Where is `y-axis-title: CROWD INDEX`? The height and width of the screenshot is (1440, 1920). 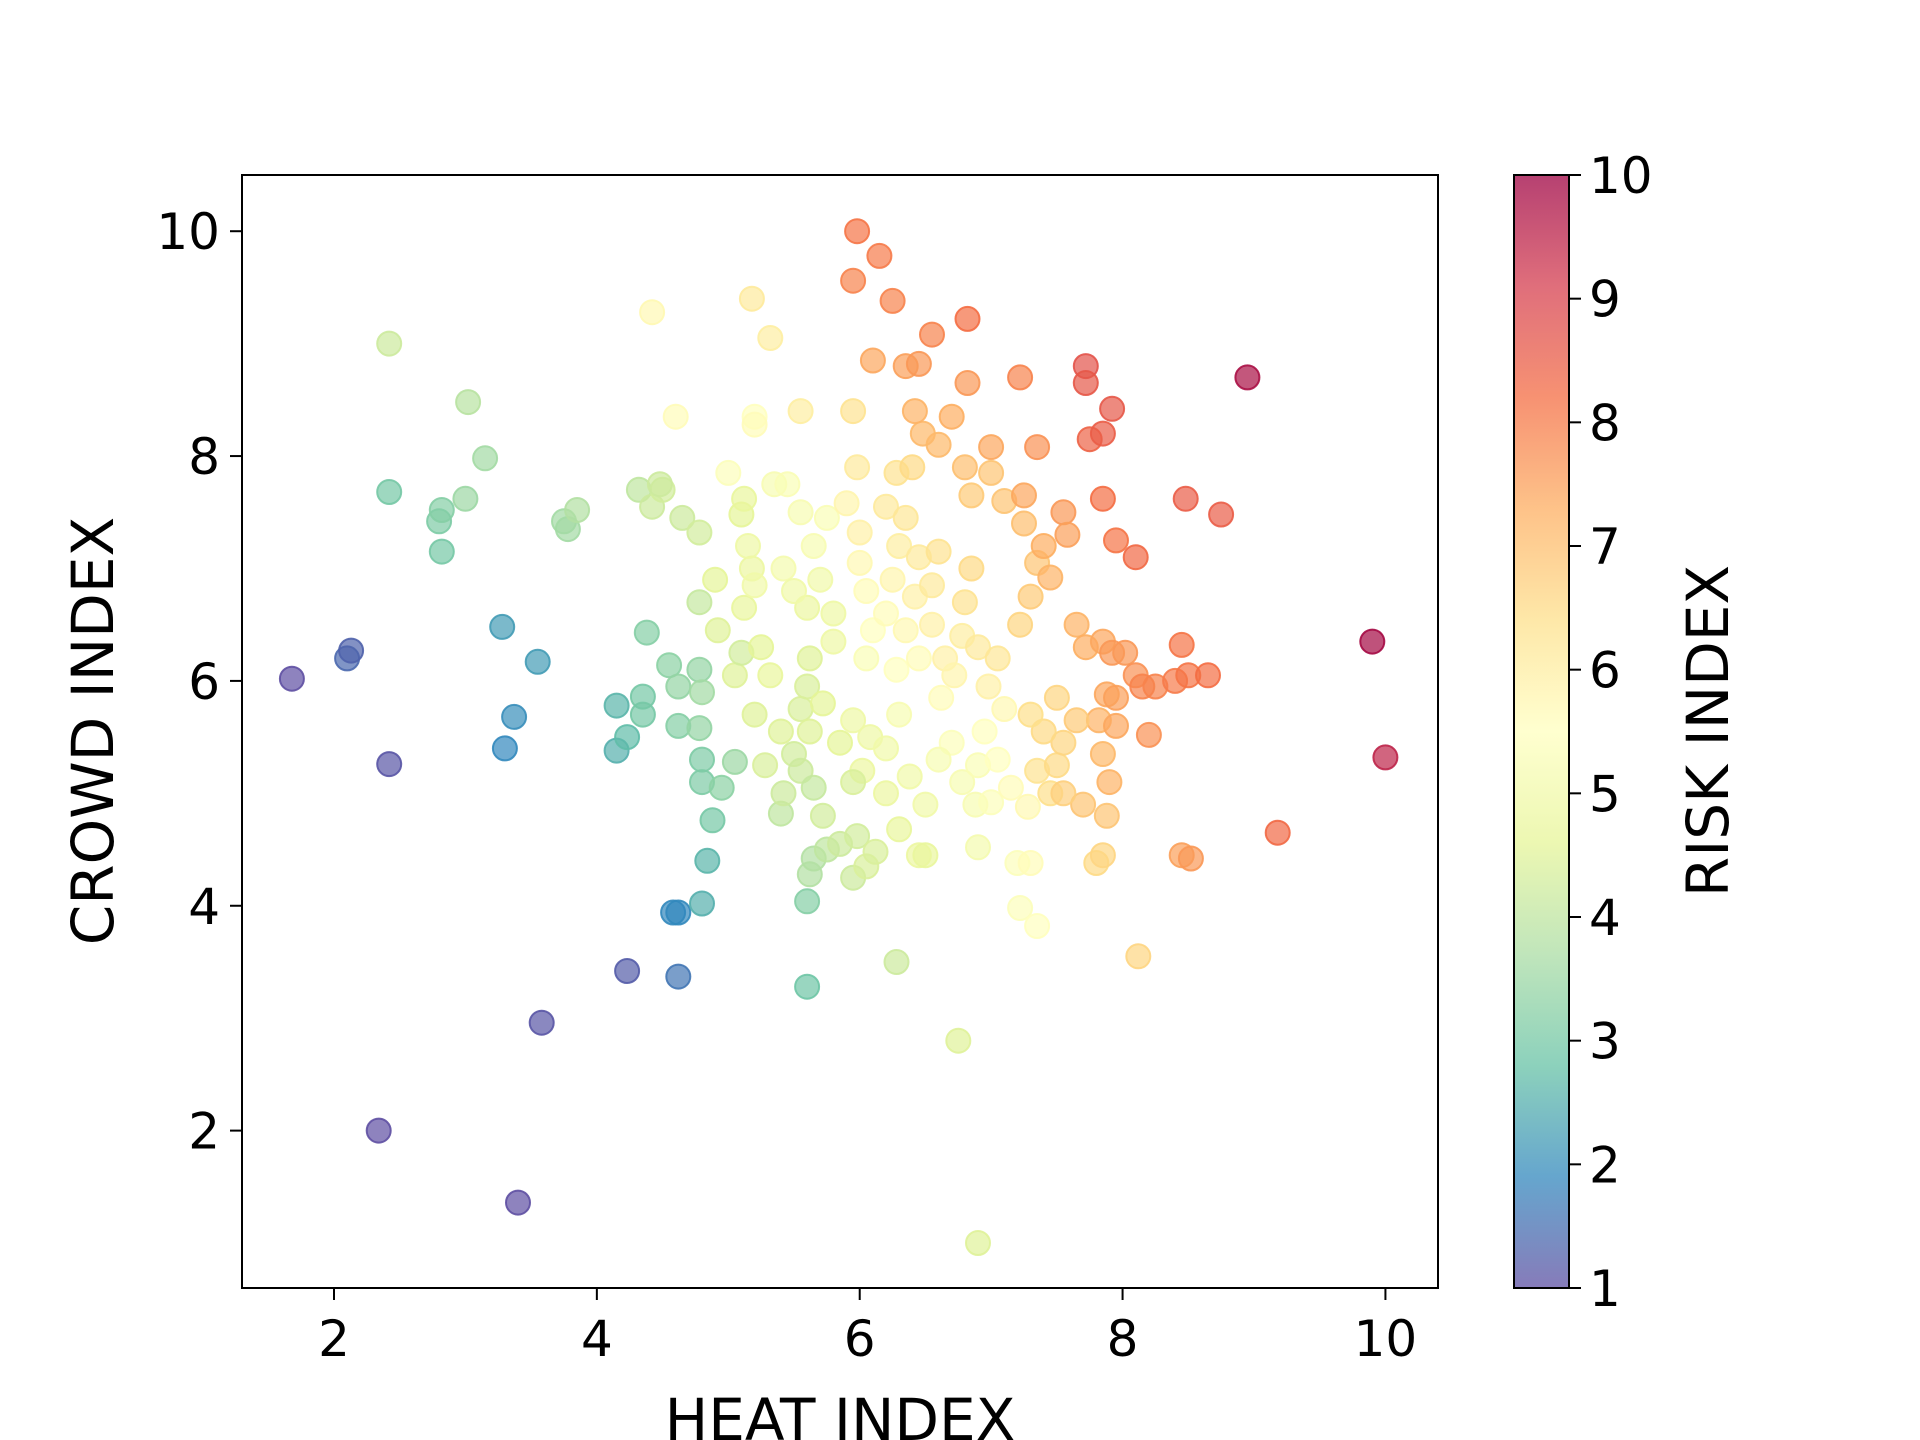
y-axis-title: CROWD INDEX is located at coordinates (93, 731).